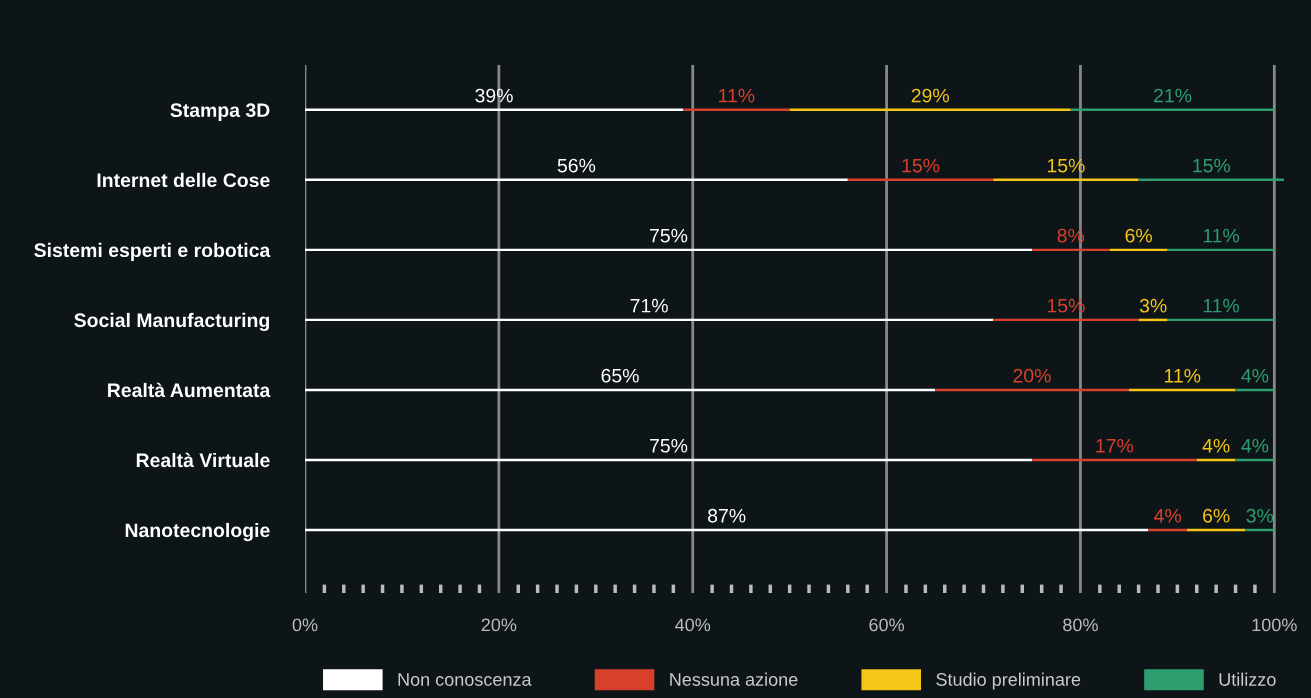 The width and height of the screenshot is (1311, 698). Describe the element at coordinates (1032, 375) in the screenshot. I see `data-label: 20%` at that location.